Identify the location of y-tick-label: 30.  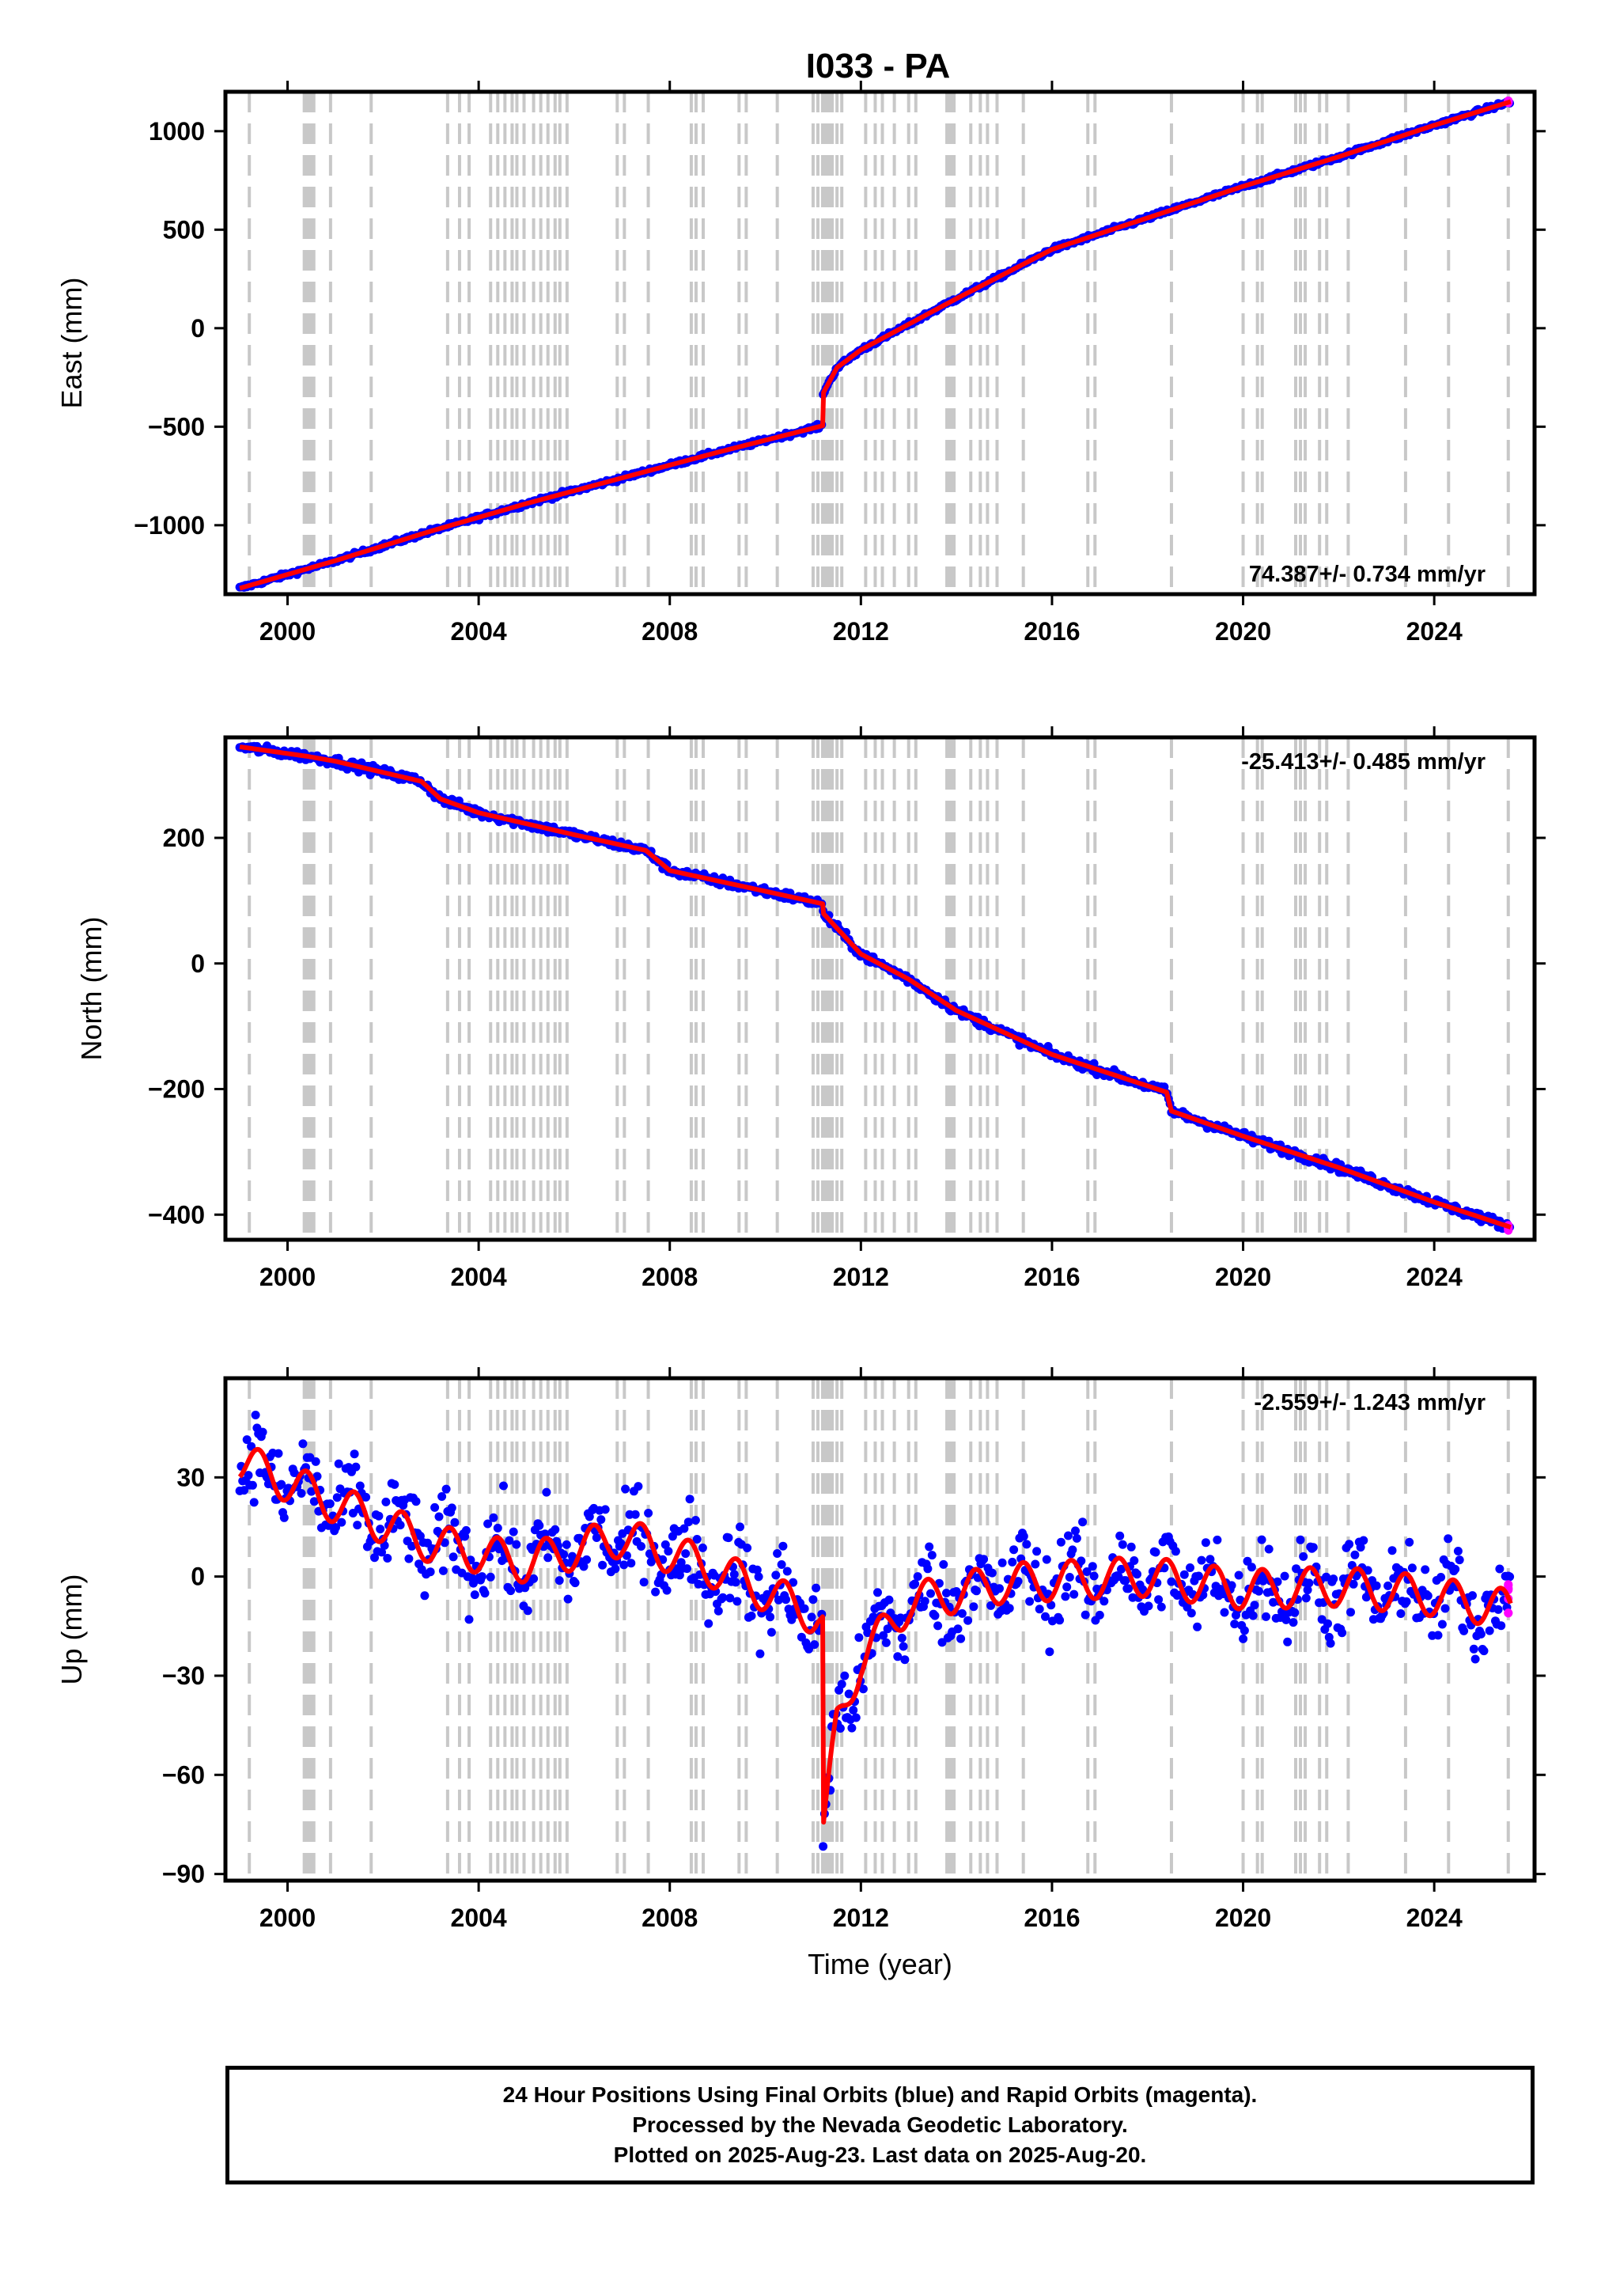
(191, 1477).